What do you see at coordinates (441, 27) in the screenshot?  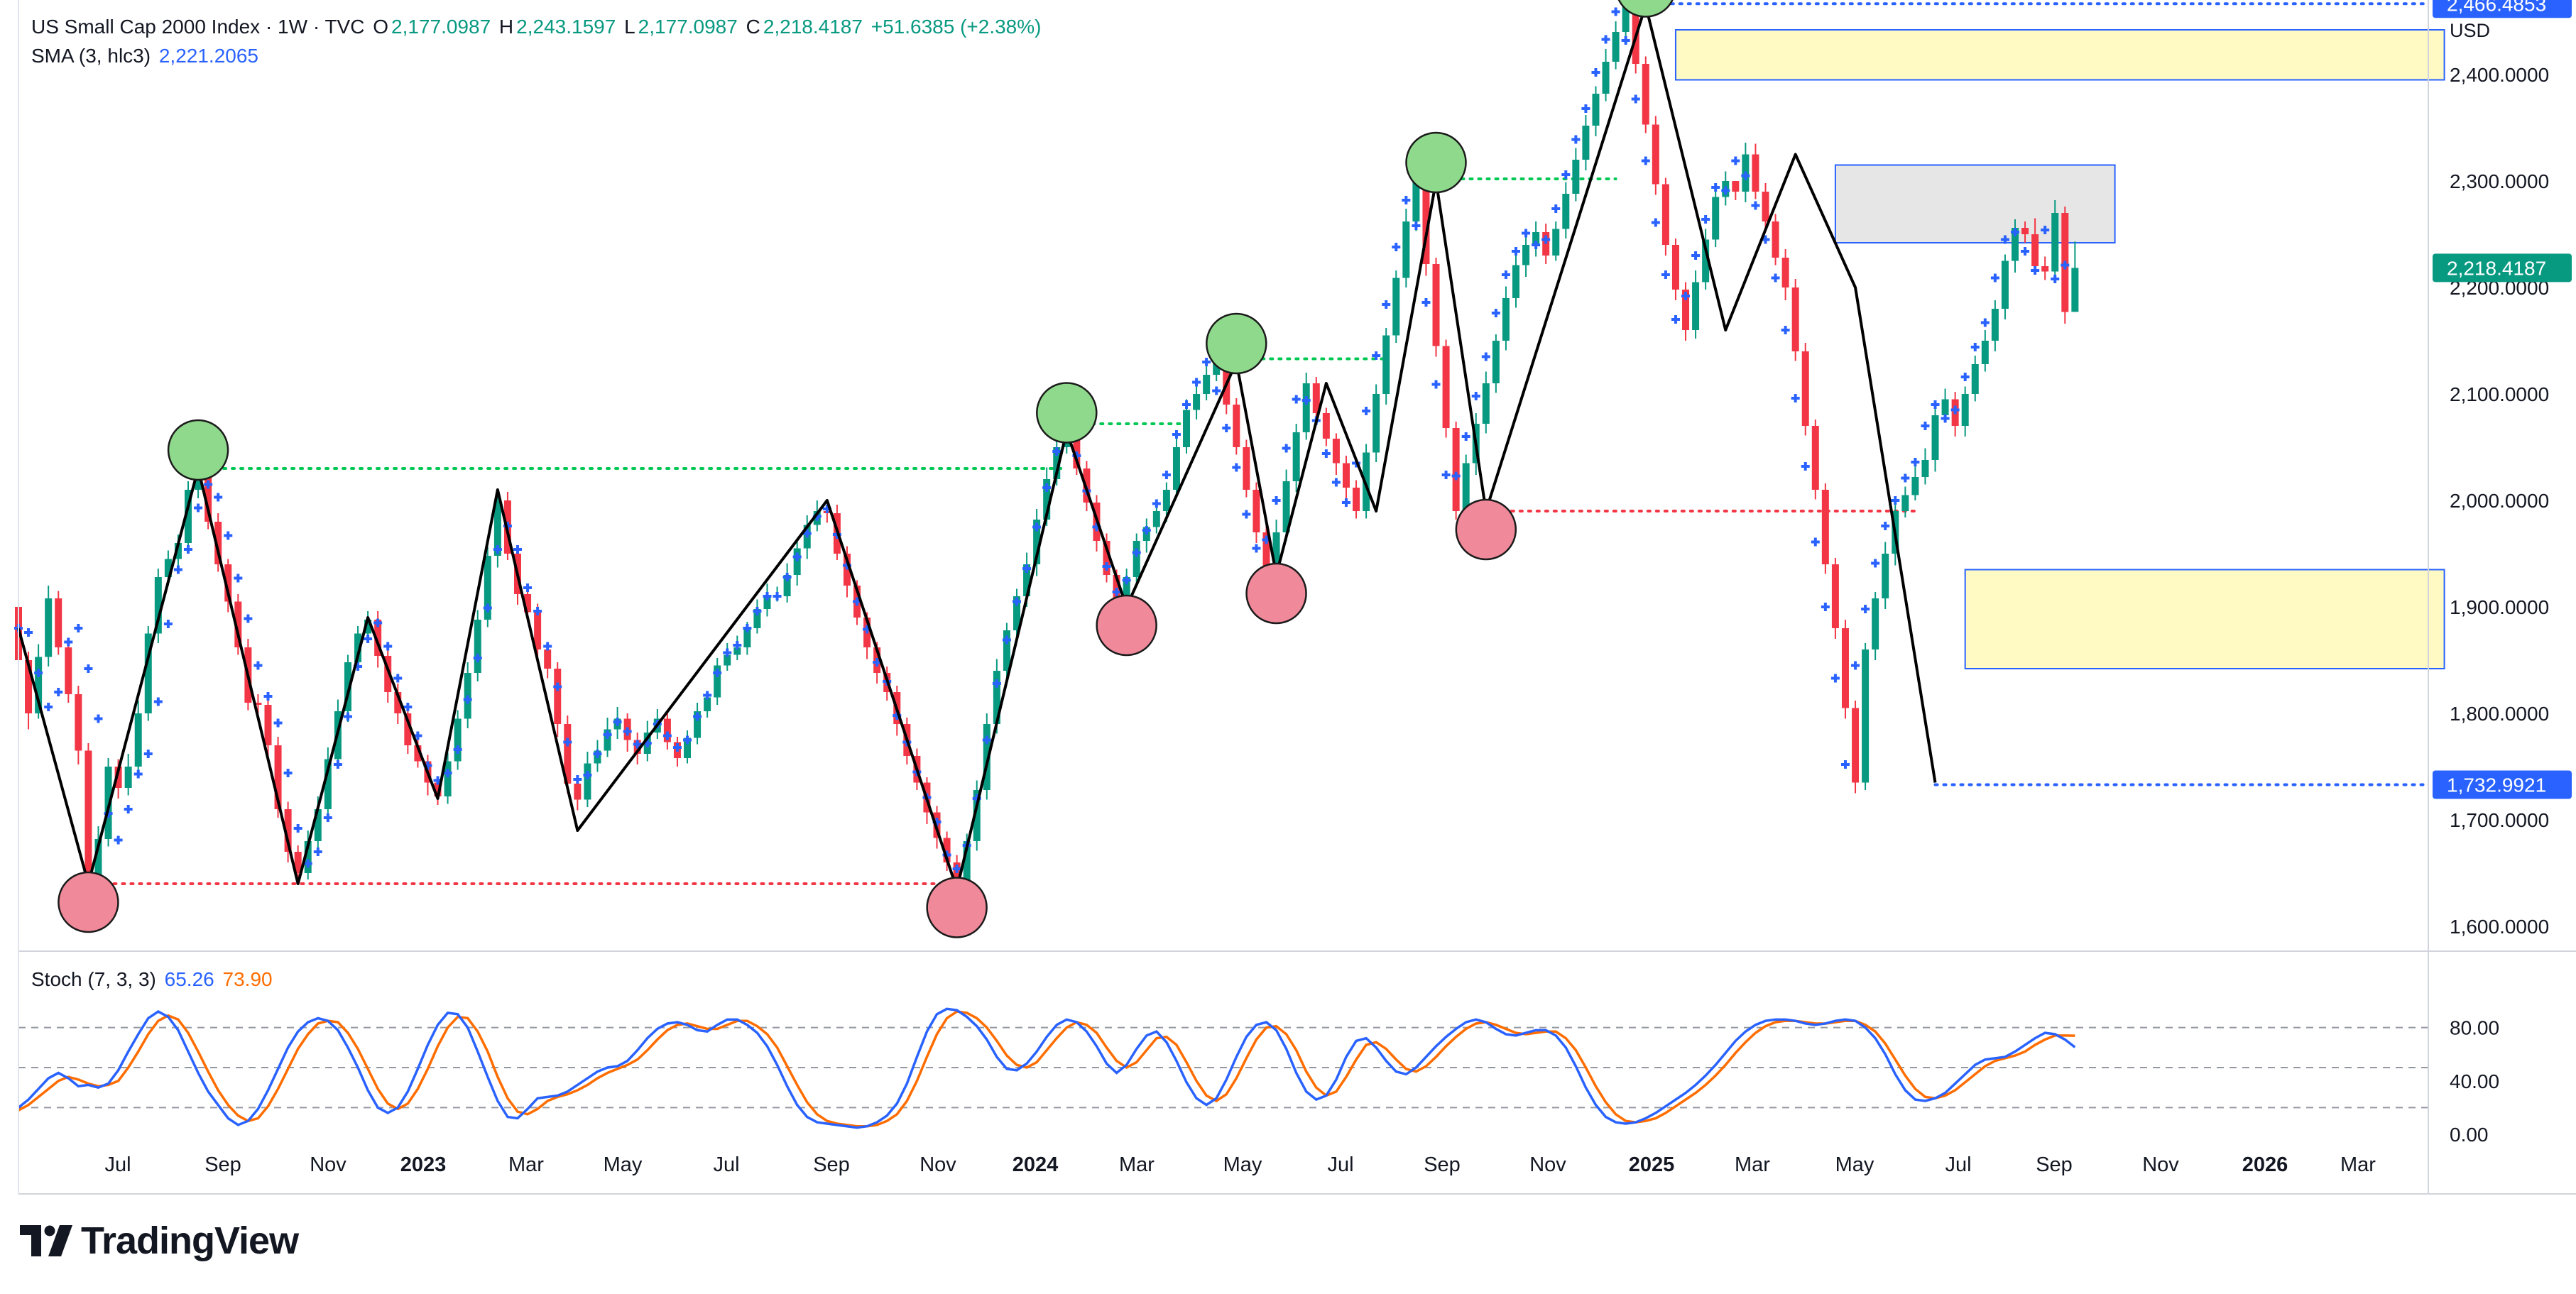 I see `open-value: 2,177.0987` at bounding box center [441, 27].